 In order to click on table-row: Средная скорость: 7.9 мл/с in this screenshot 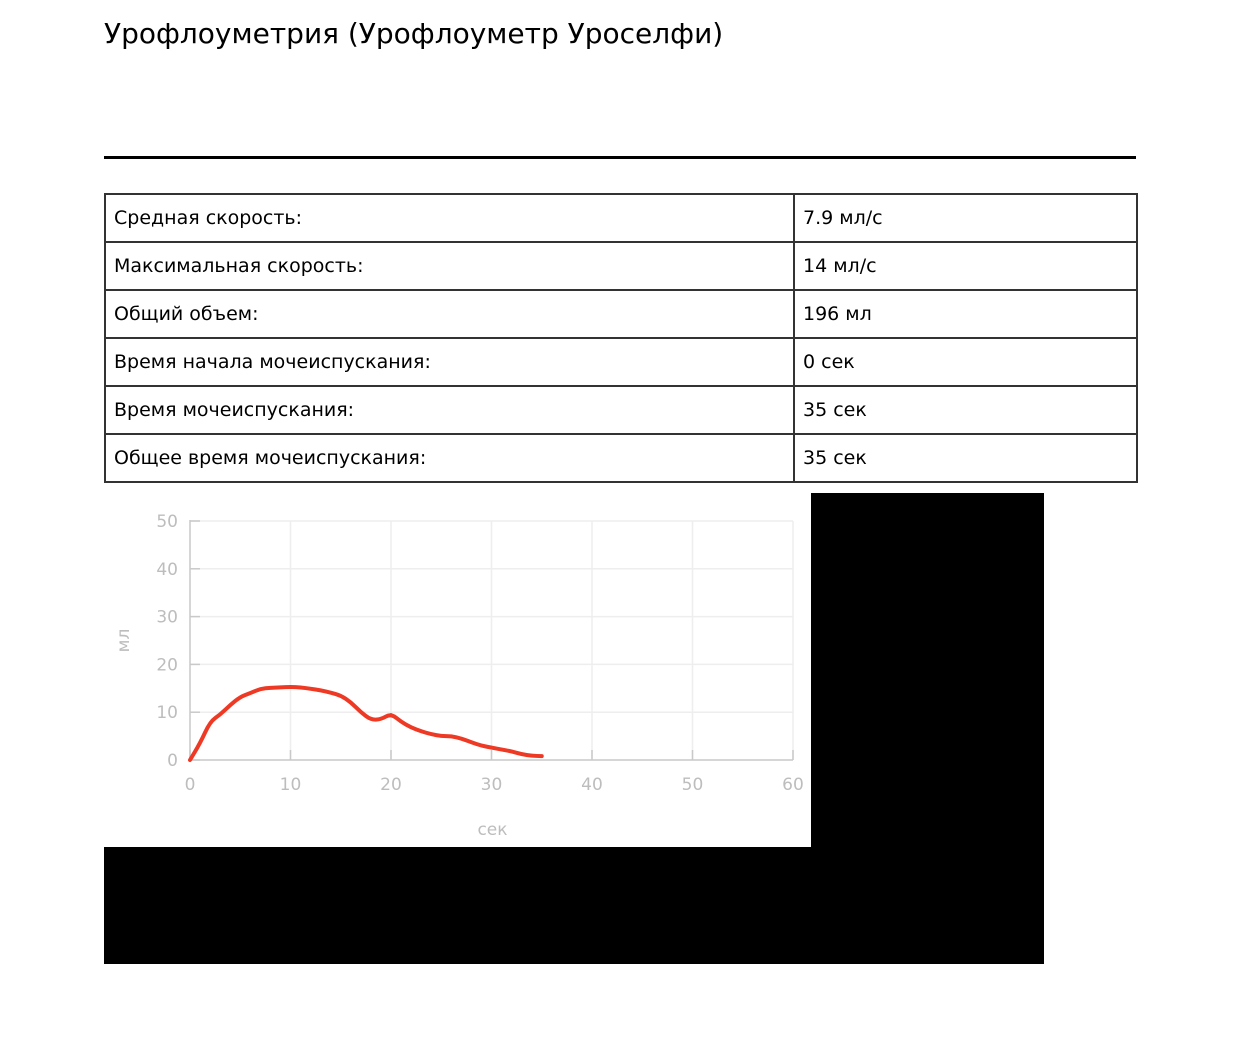, I will do `click(621, 218)`.